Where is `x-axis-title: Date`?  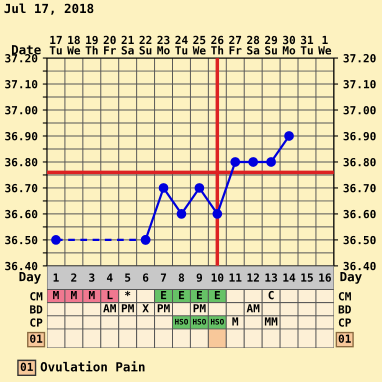 x-axis-title: Date is located at coordinates (26, 49).